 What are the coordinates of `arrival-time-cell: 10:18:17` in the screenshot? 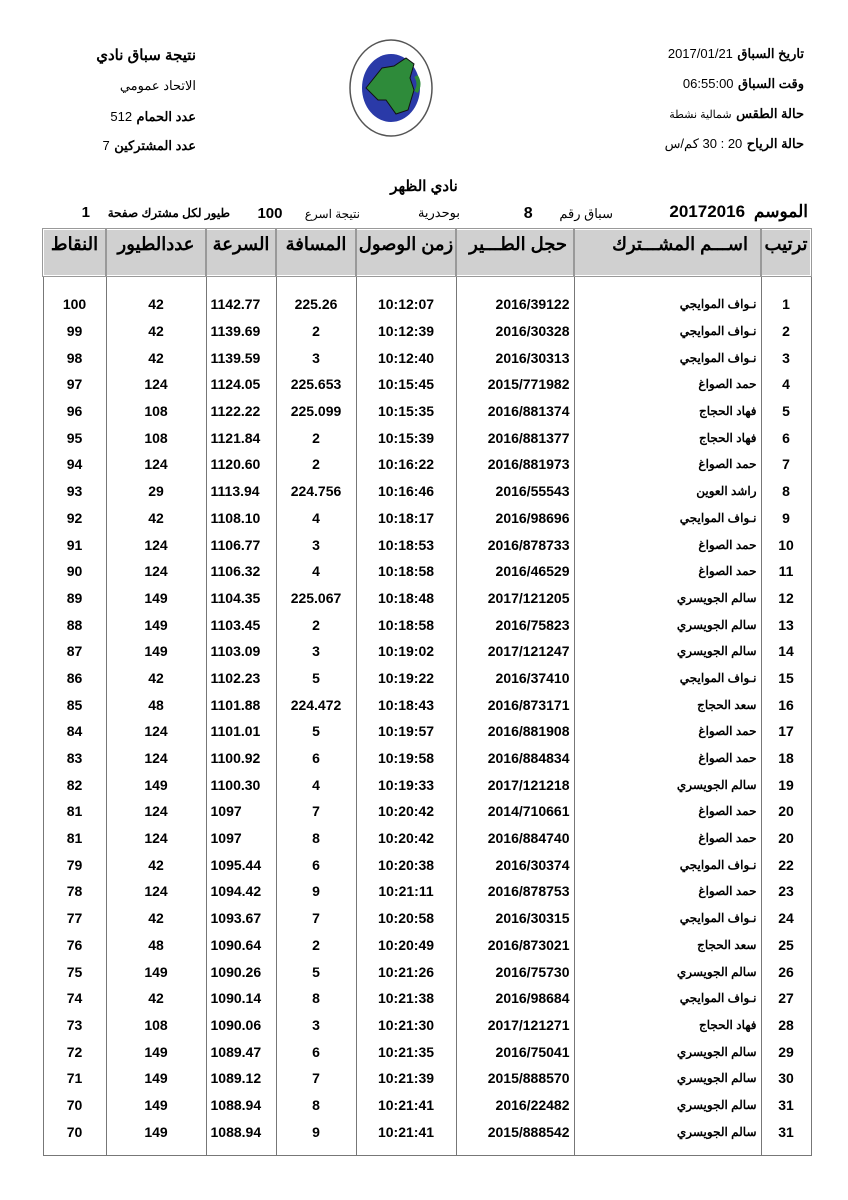 It's located at (406, 518).